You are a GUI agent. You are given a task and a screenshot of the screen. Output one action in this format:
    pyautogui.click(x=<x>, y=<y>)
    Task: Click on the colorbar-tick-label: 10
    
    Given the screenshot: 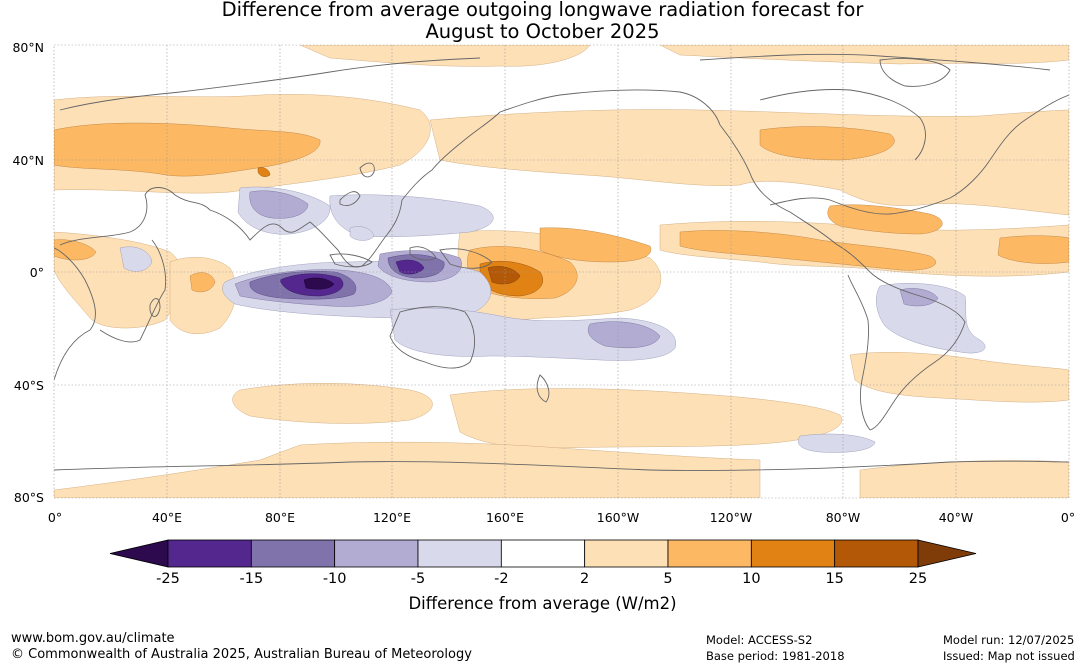 What is the action you would take?
    pyautogui.click(x=751, y=579)
    